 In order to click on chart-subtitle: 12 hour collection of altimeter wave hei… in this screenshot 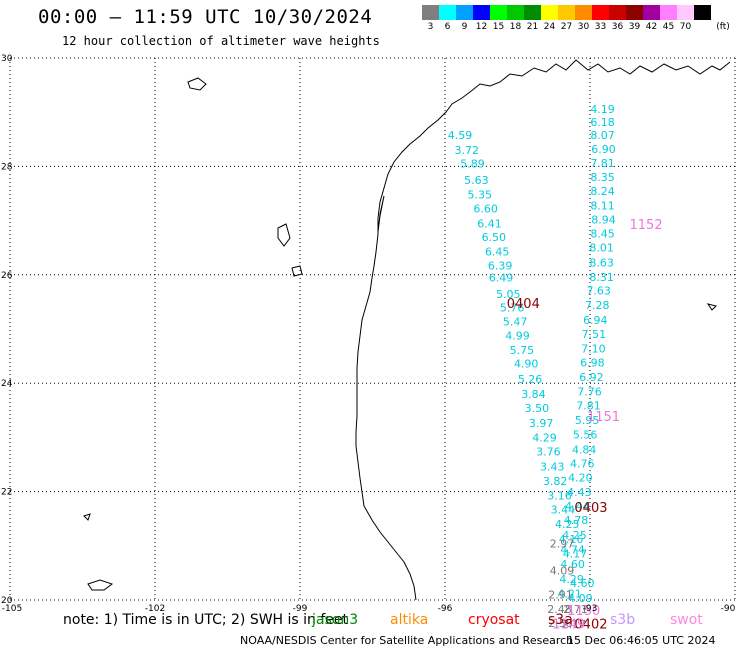, I will do `click(221, 41)`.